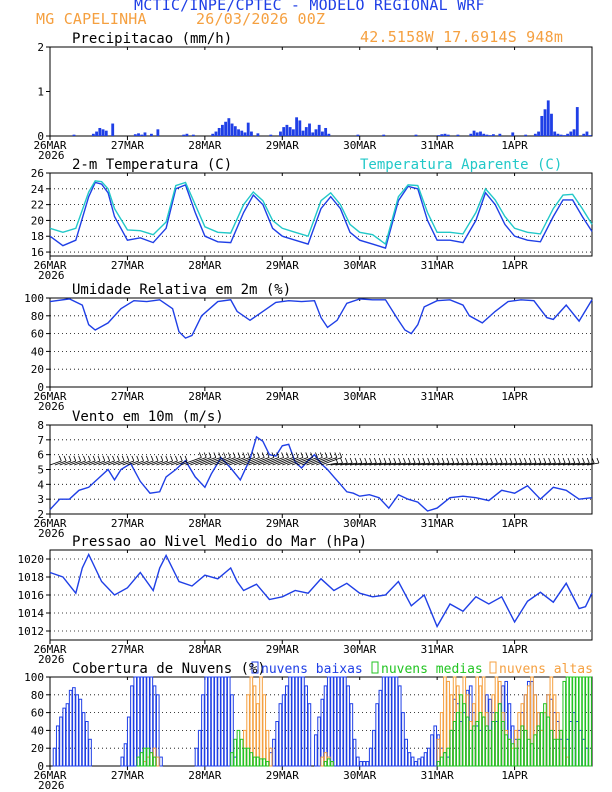 The width and height of the screenshot is (612, 792). What do you see at coordinates (31, 577) in the screenshot?
I see `y-tick-label: 1018` at bounding box center [31, 577].